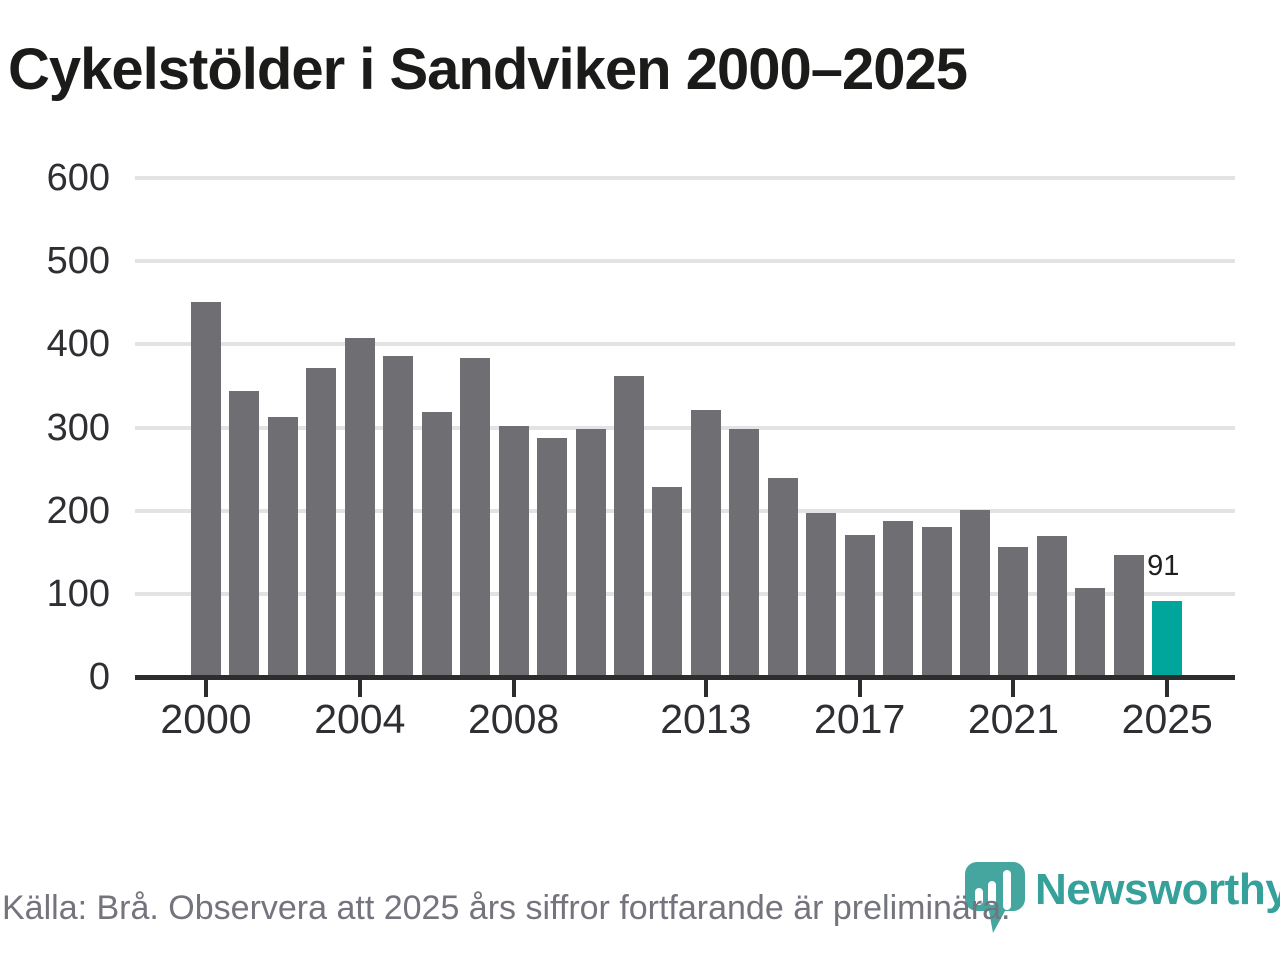 The image size is (1280, 960). Describe the element at coordinates (628, 527) in the screenshot. I see `bar-2011` at that location.